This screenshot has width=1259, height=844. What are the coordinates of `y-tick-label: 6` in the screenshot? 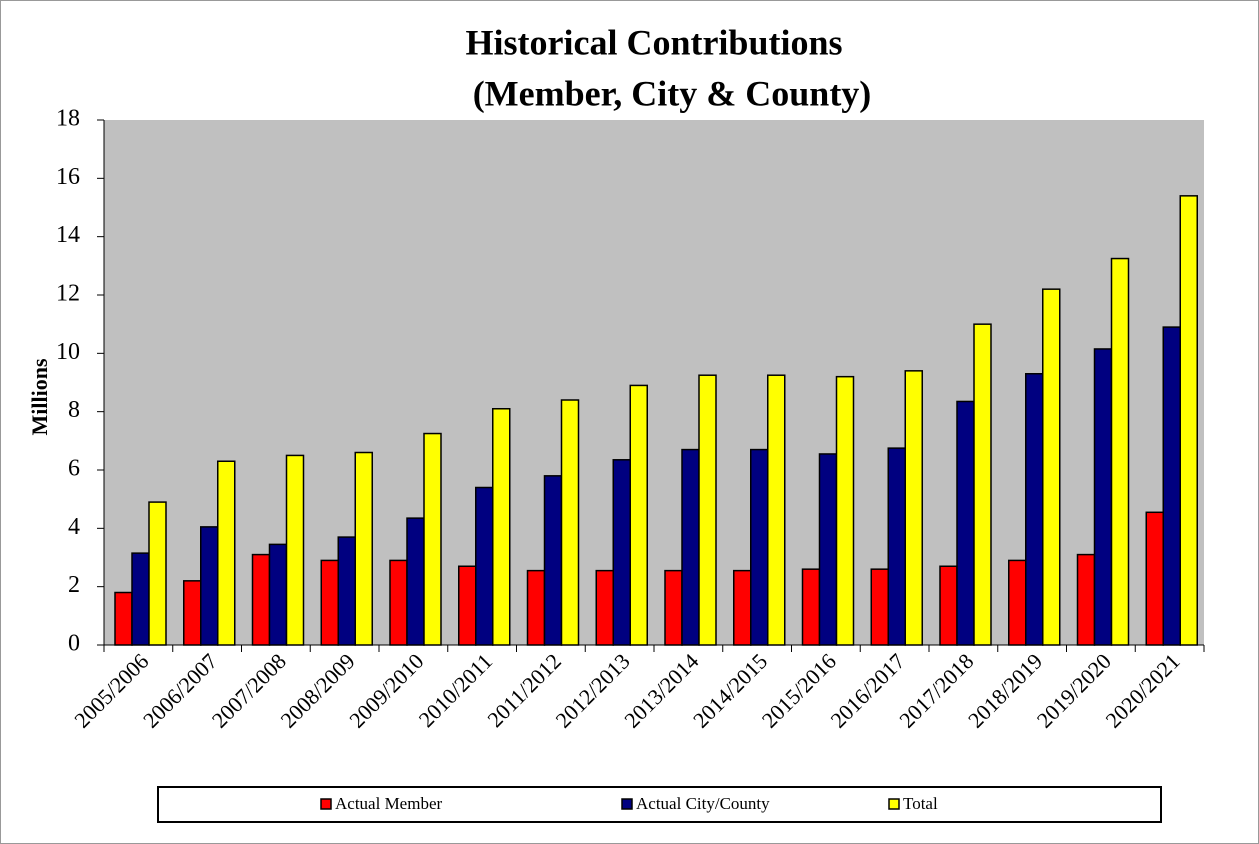 It's located at (74, 469).